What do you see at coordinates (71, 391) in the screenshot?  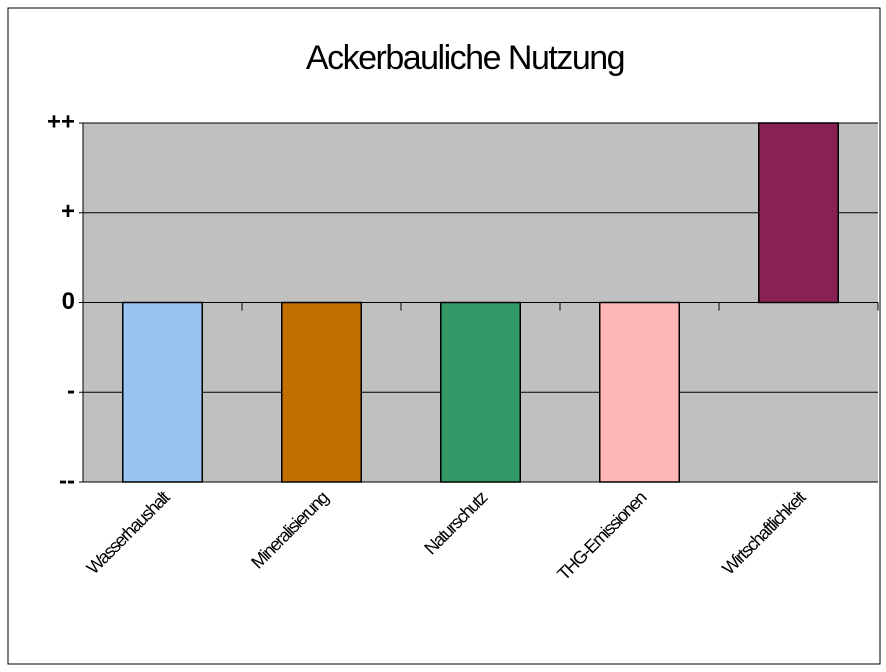 I see `y-tick-label: -` at bounding box center [71, 391].